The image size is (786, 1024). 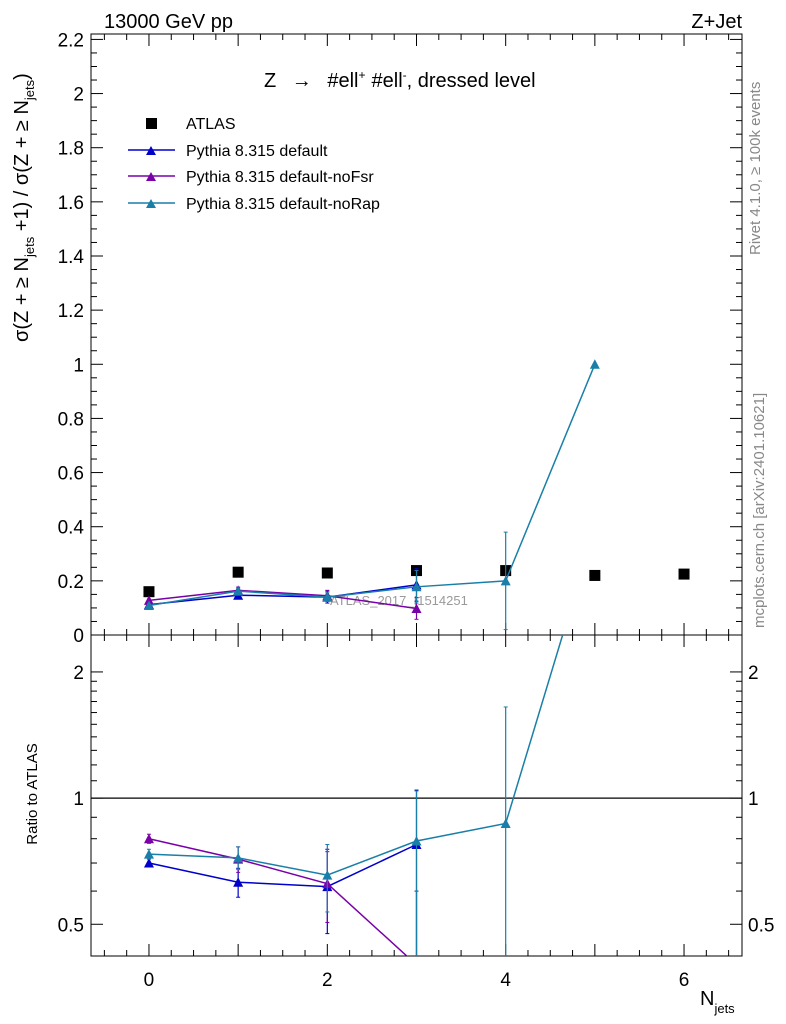 I want to click on ratio-y-tick-label: 0.5, so click(x=71, y=925).